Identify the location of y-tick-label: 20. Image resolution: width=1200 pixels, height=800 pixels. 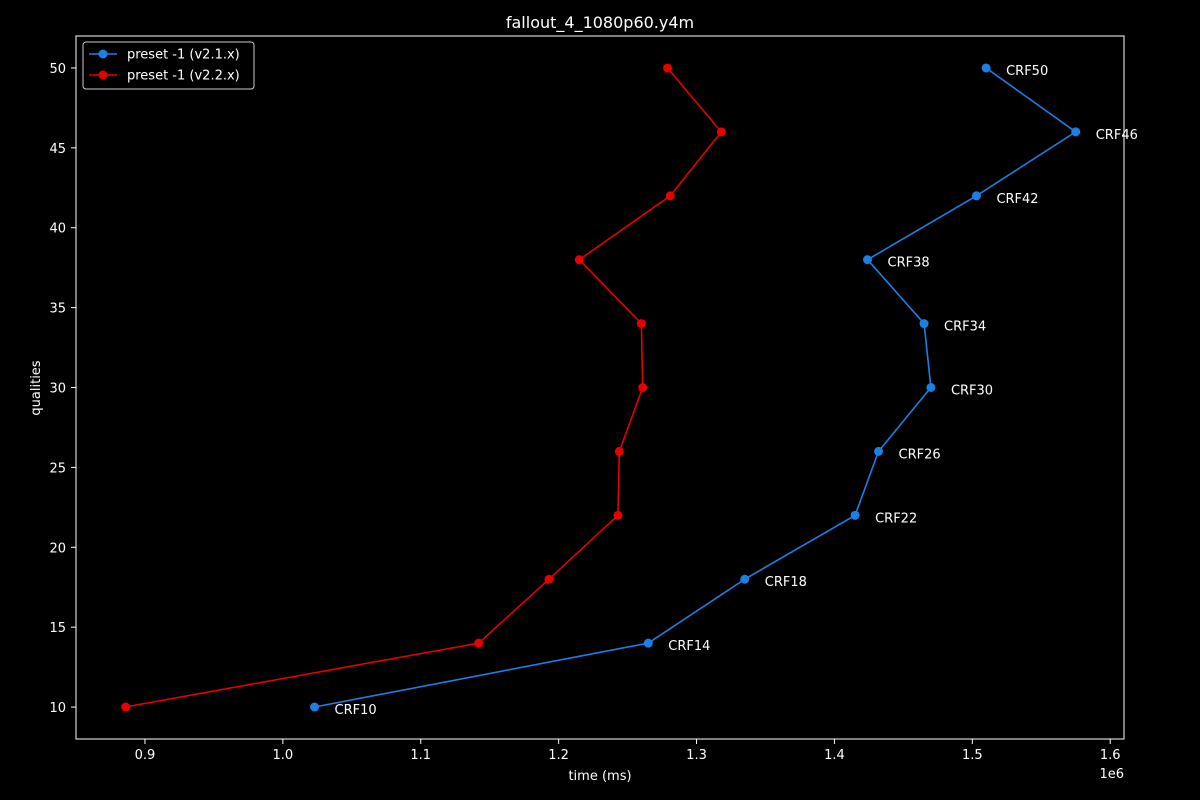
(57, 548).